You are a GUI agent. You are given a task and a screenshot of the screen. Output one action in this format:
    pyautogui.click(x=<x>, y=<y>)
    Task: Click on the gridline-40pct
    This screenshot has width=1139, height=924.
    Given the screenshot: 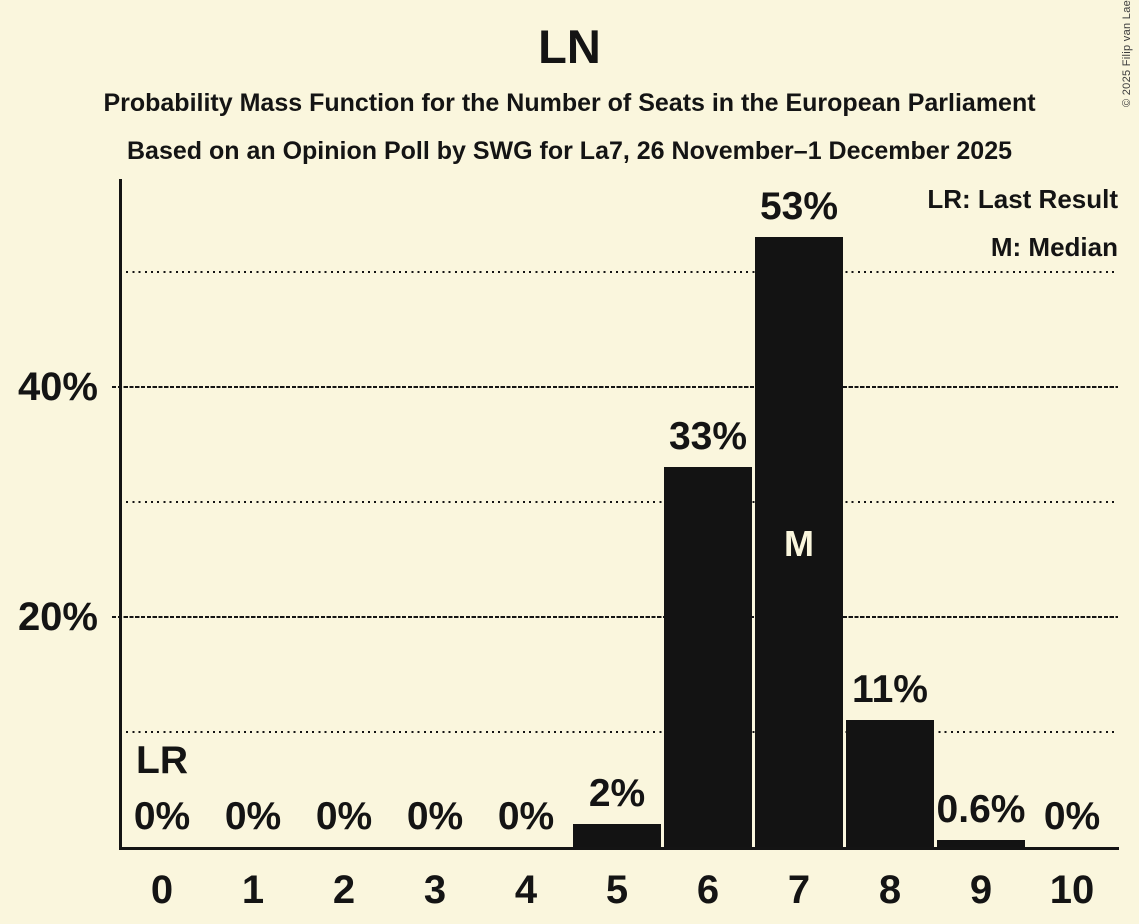 What is the action you would take?
    pyautogui.click(x=615, y=386)
    